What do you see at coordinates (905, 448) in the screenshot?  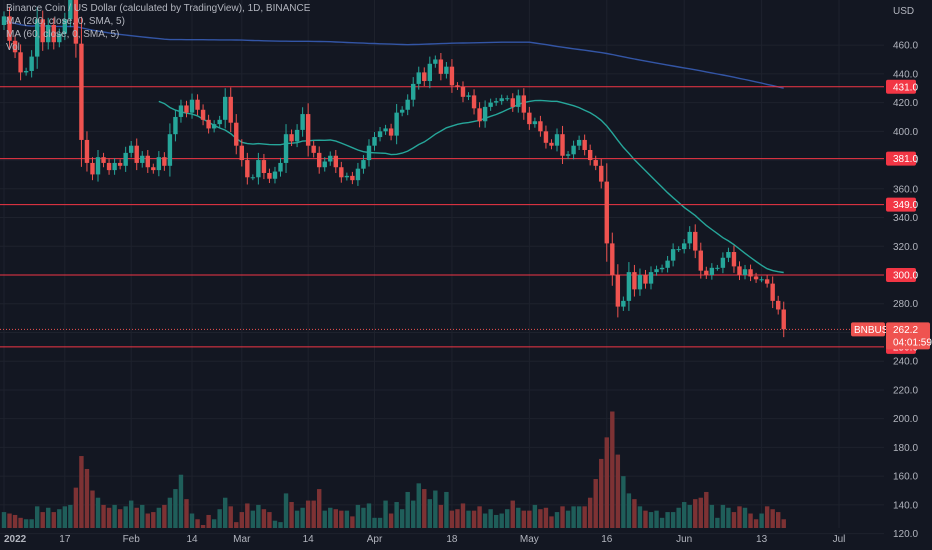 I see `price-tick-label: 180.0` at bounding box center [905, 448].